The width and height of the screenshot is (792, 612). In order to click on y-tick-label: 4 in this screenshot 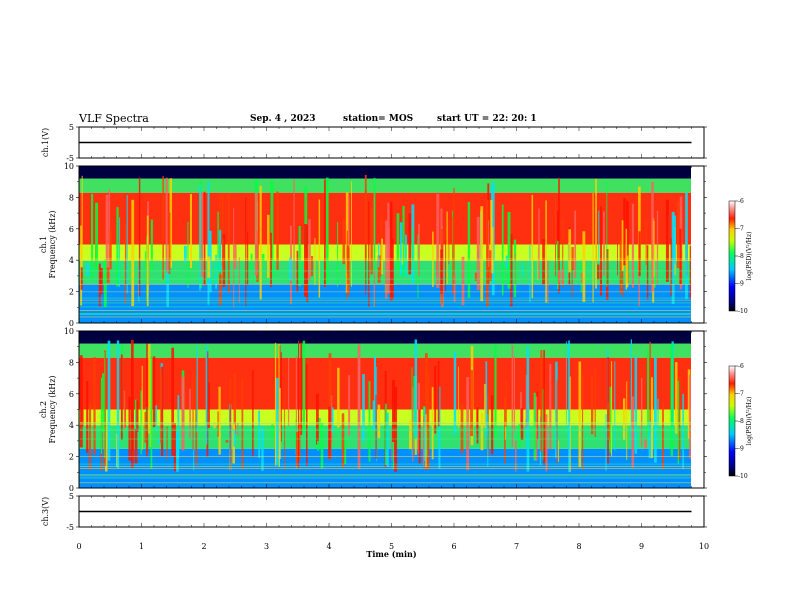, I will do `click(71, 260)`.